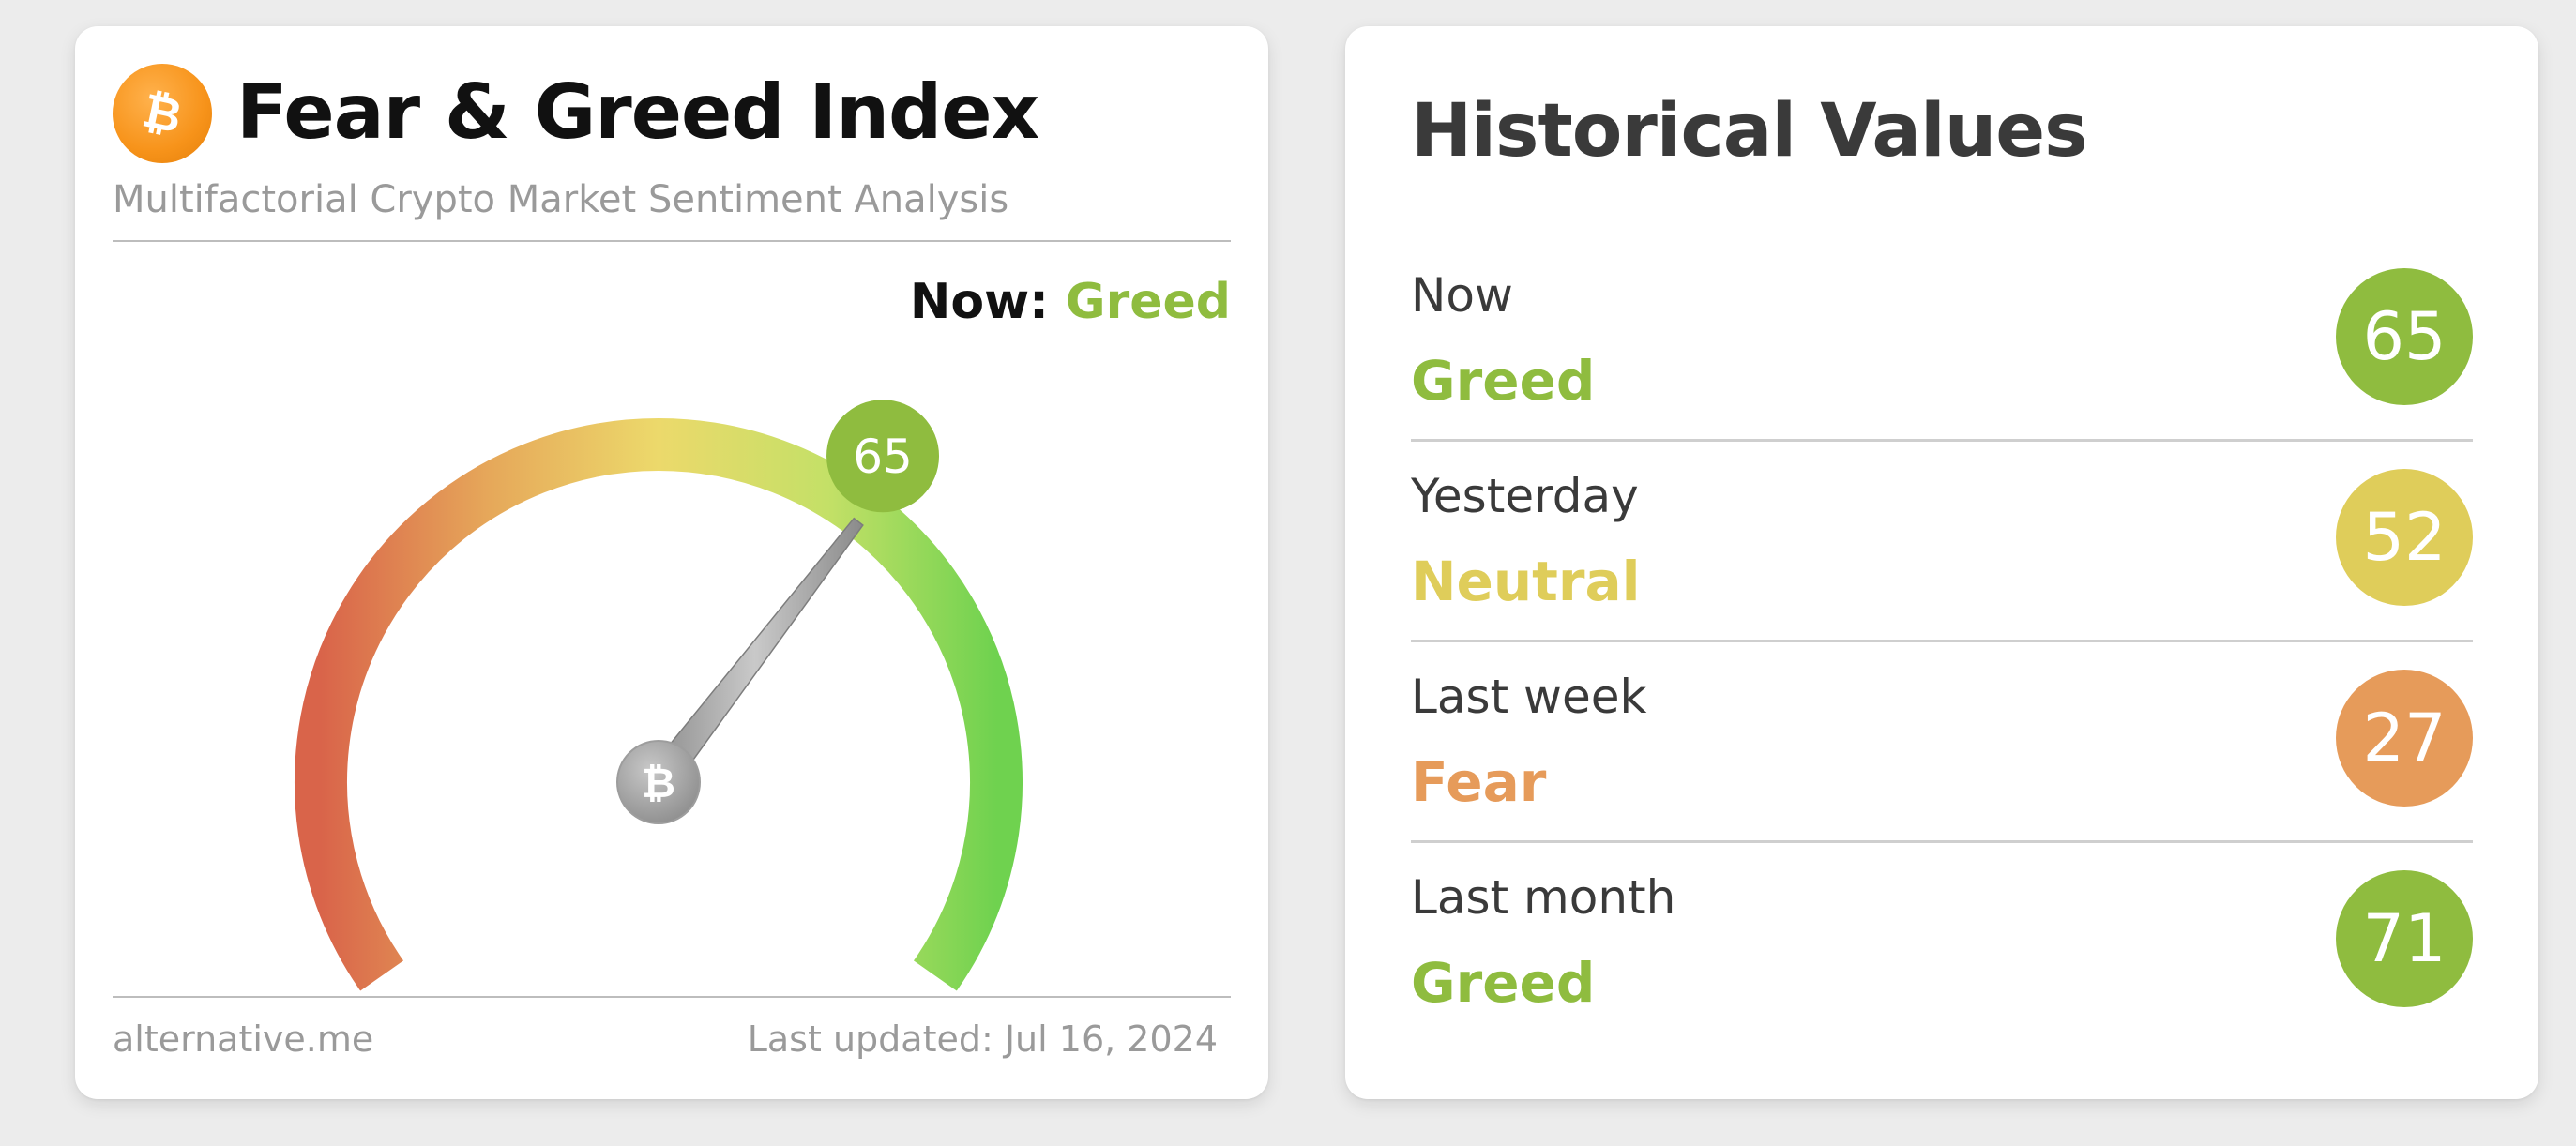  I want to click on history-period: Yesterday, so click(1525, 496).